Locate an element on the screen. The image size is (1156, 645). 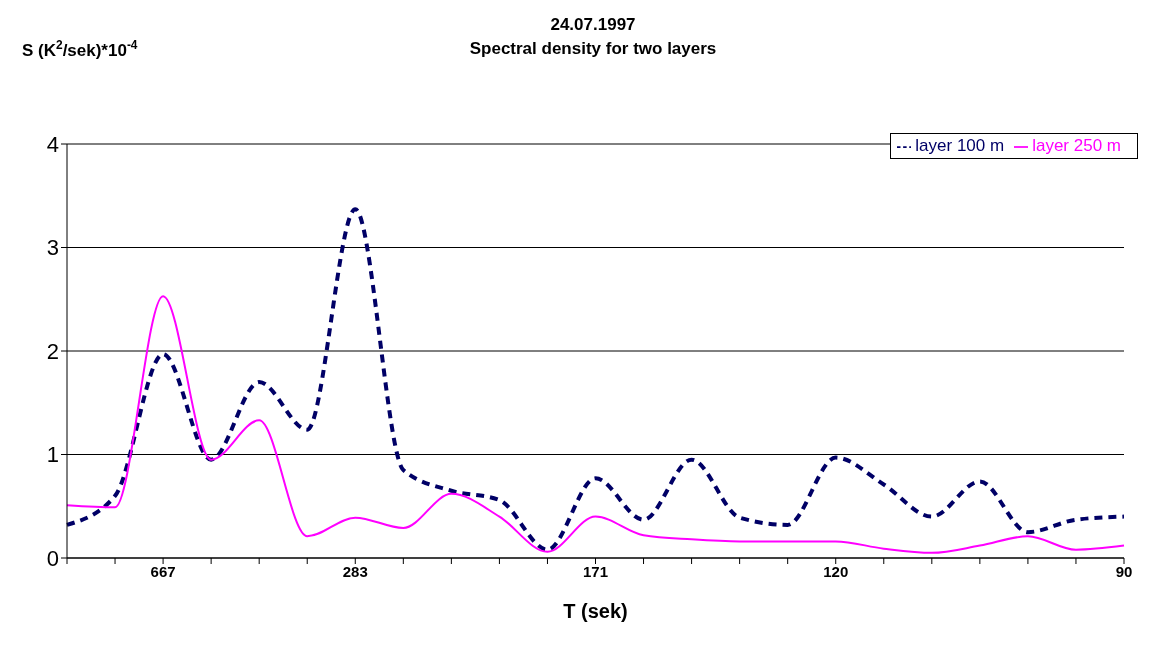
chart-title: 24.07.1997 is located at coordinates (593, 24).